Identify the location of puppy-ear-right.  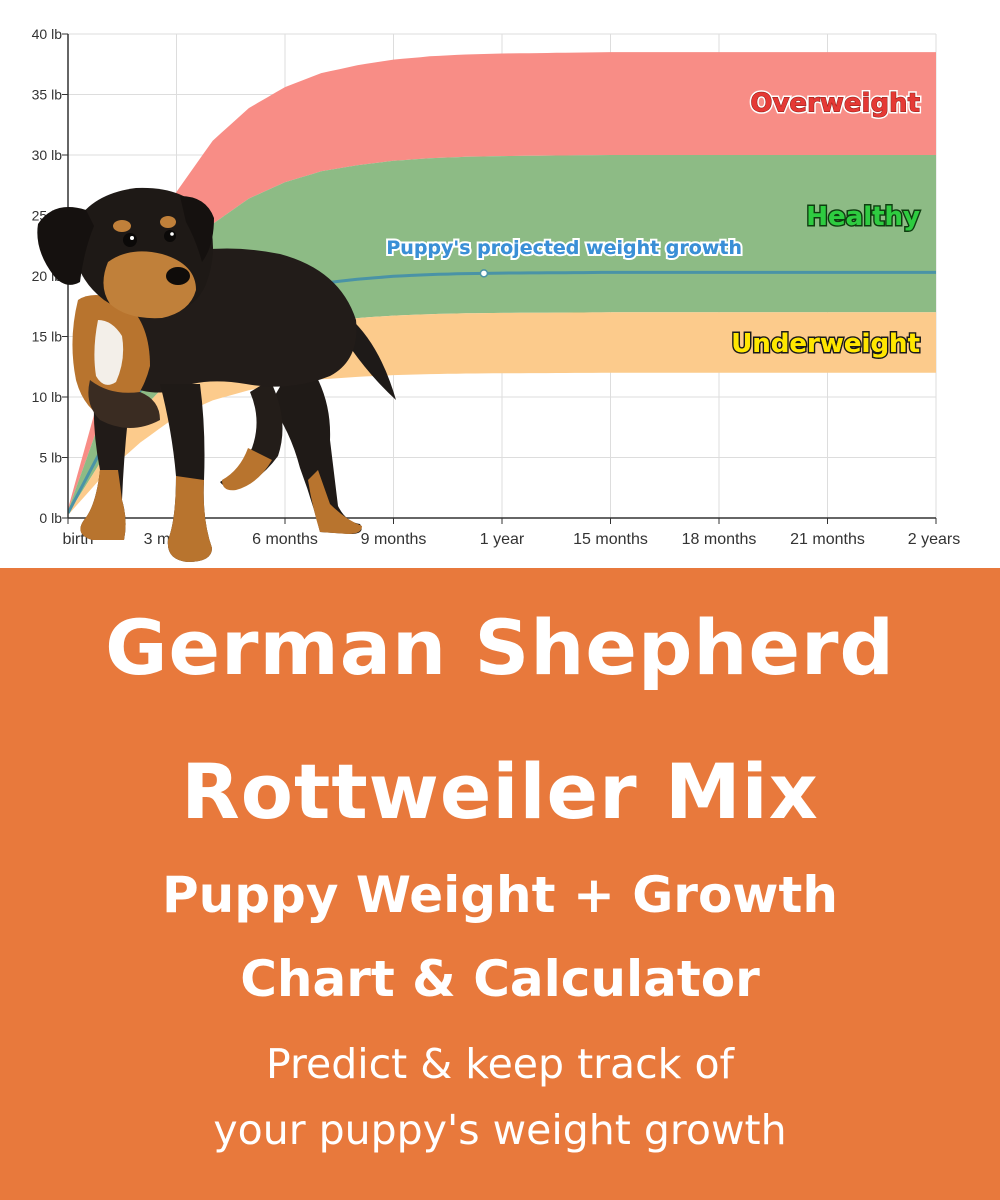
(197, 229).